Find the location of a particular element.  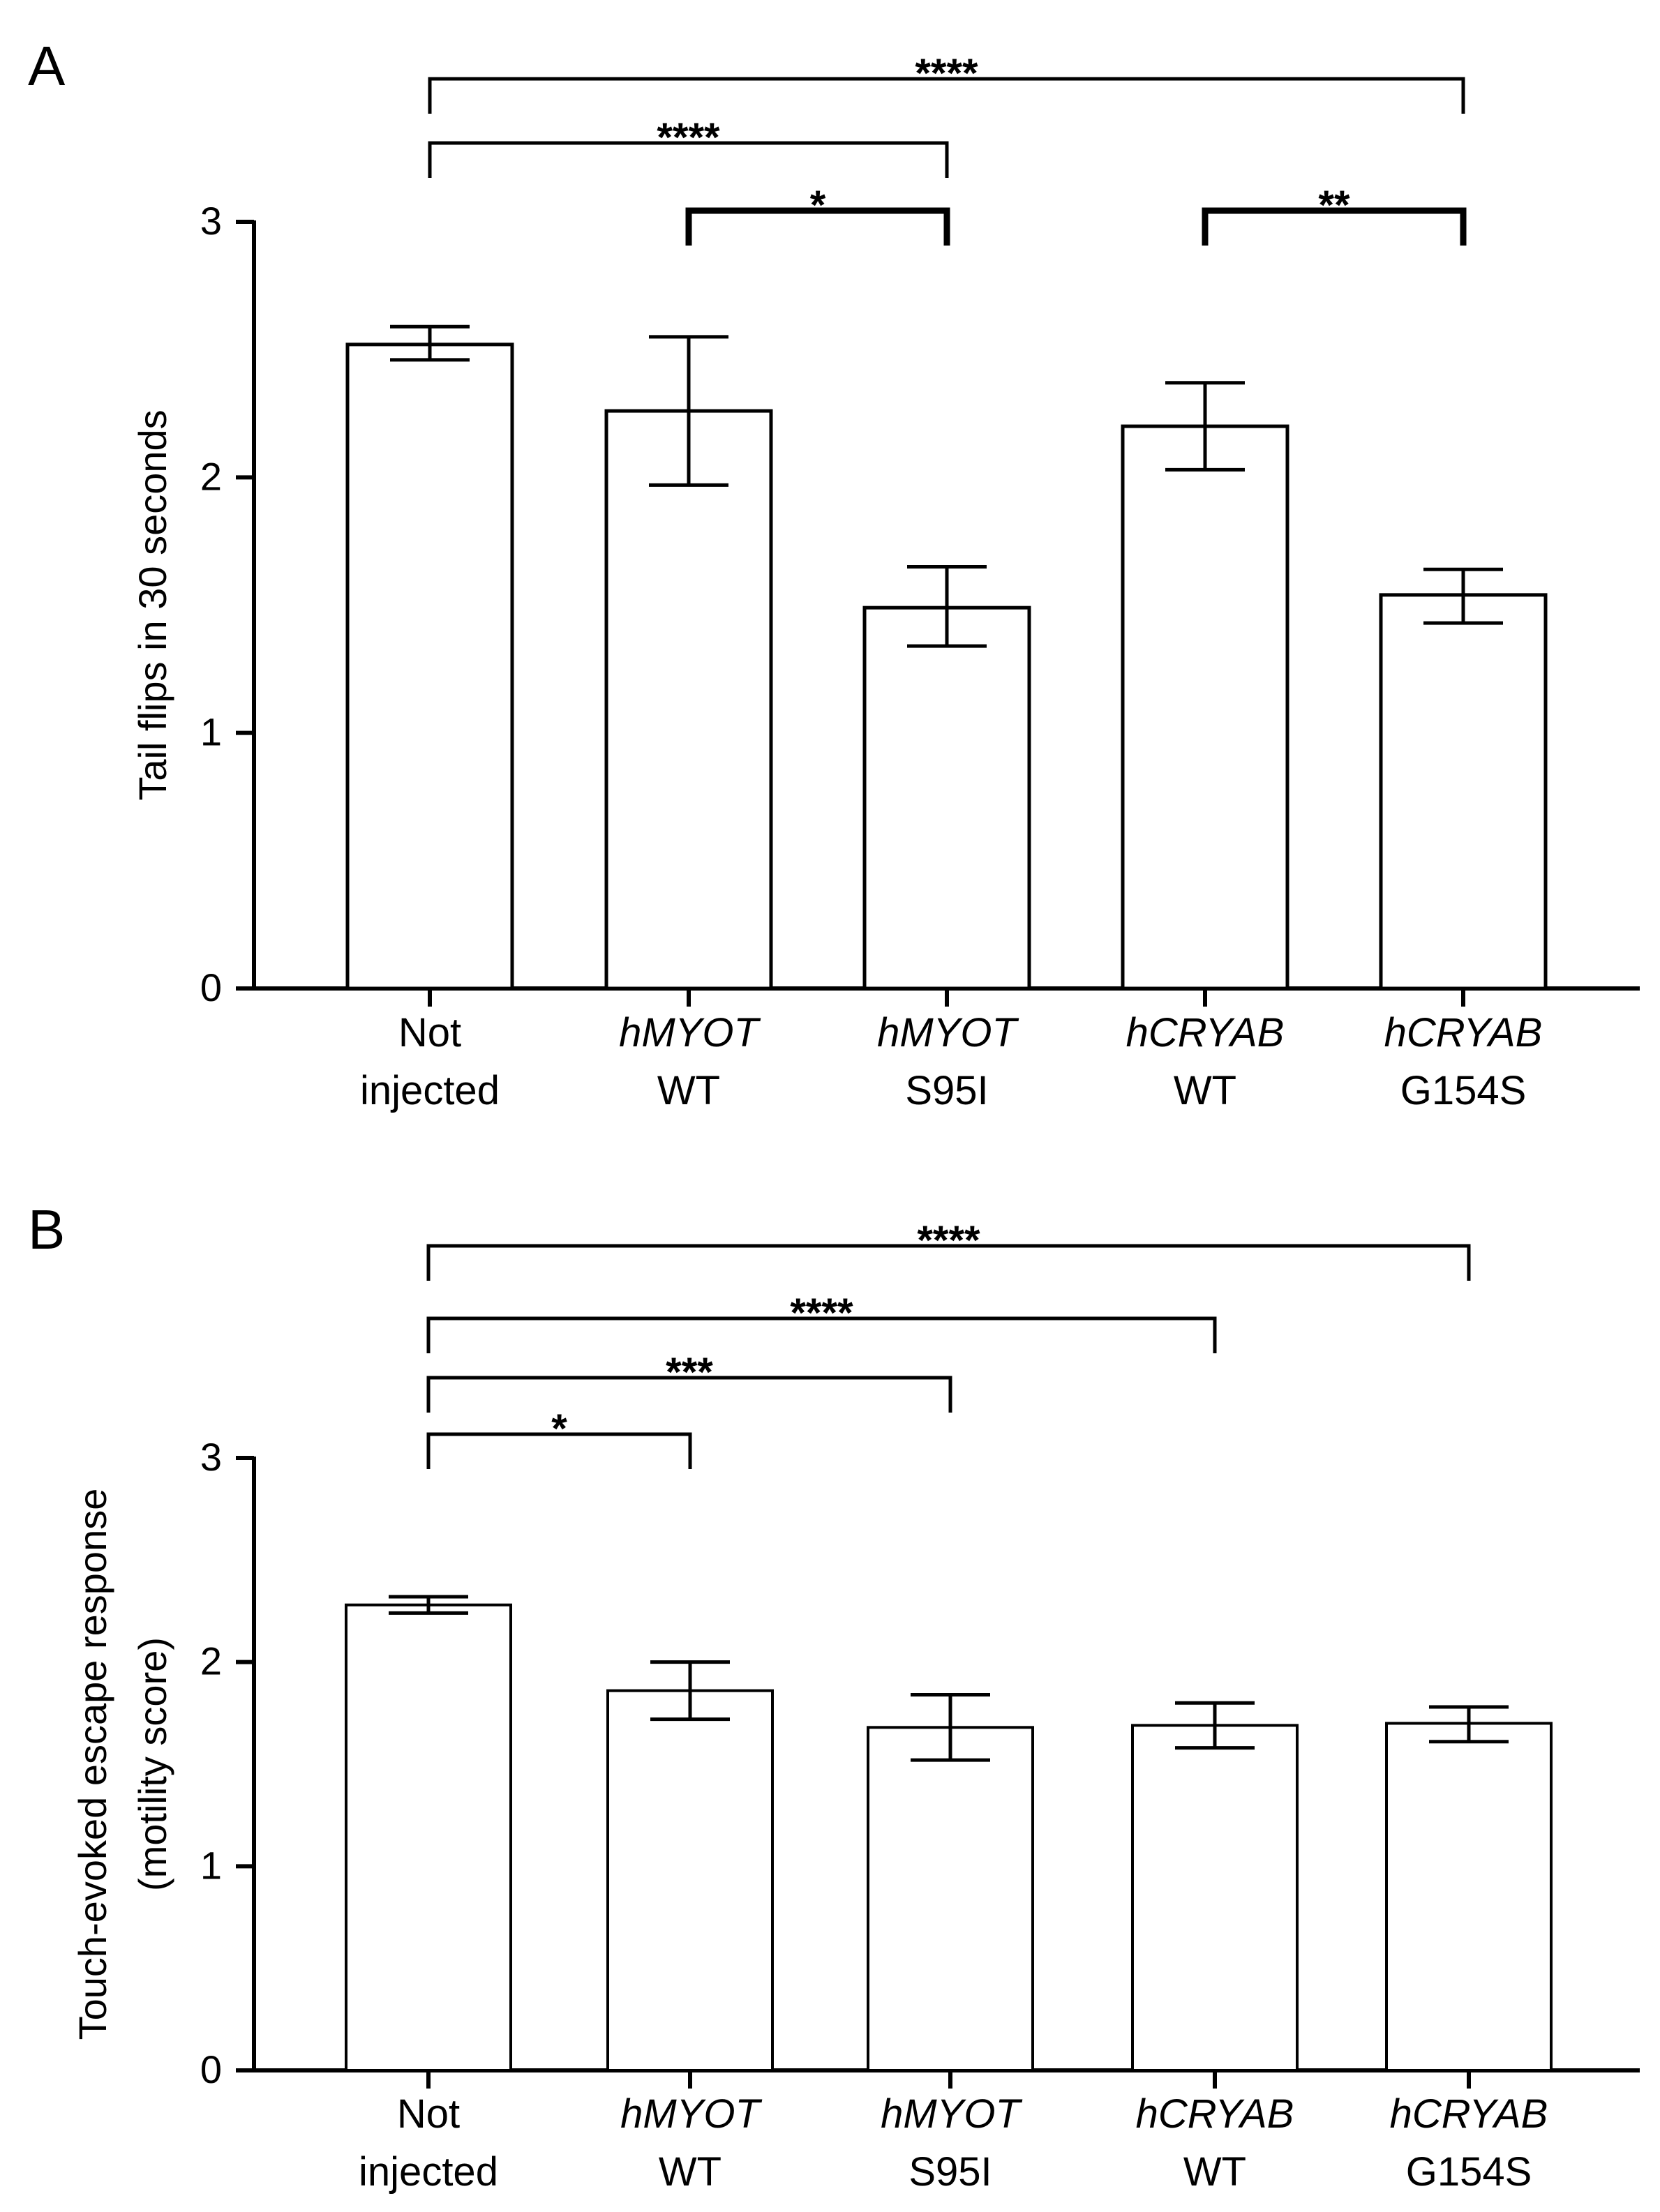

panel-label: B is located at coordinates (46, 1230).